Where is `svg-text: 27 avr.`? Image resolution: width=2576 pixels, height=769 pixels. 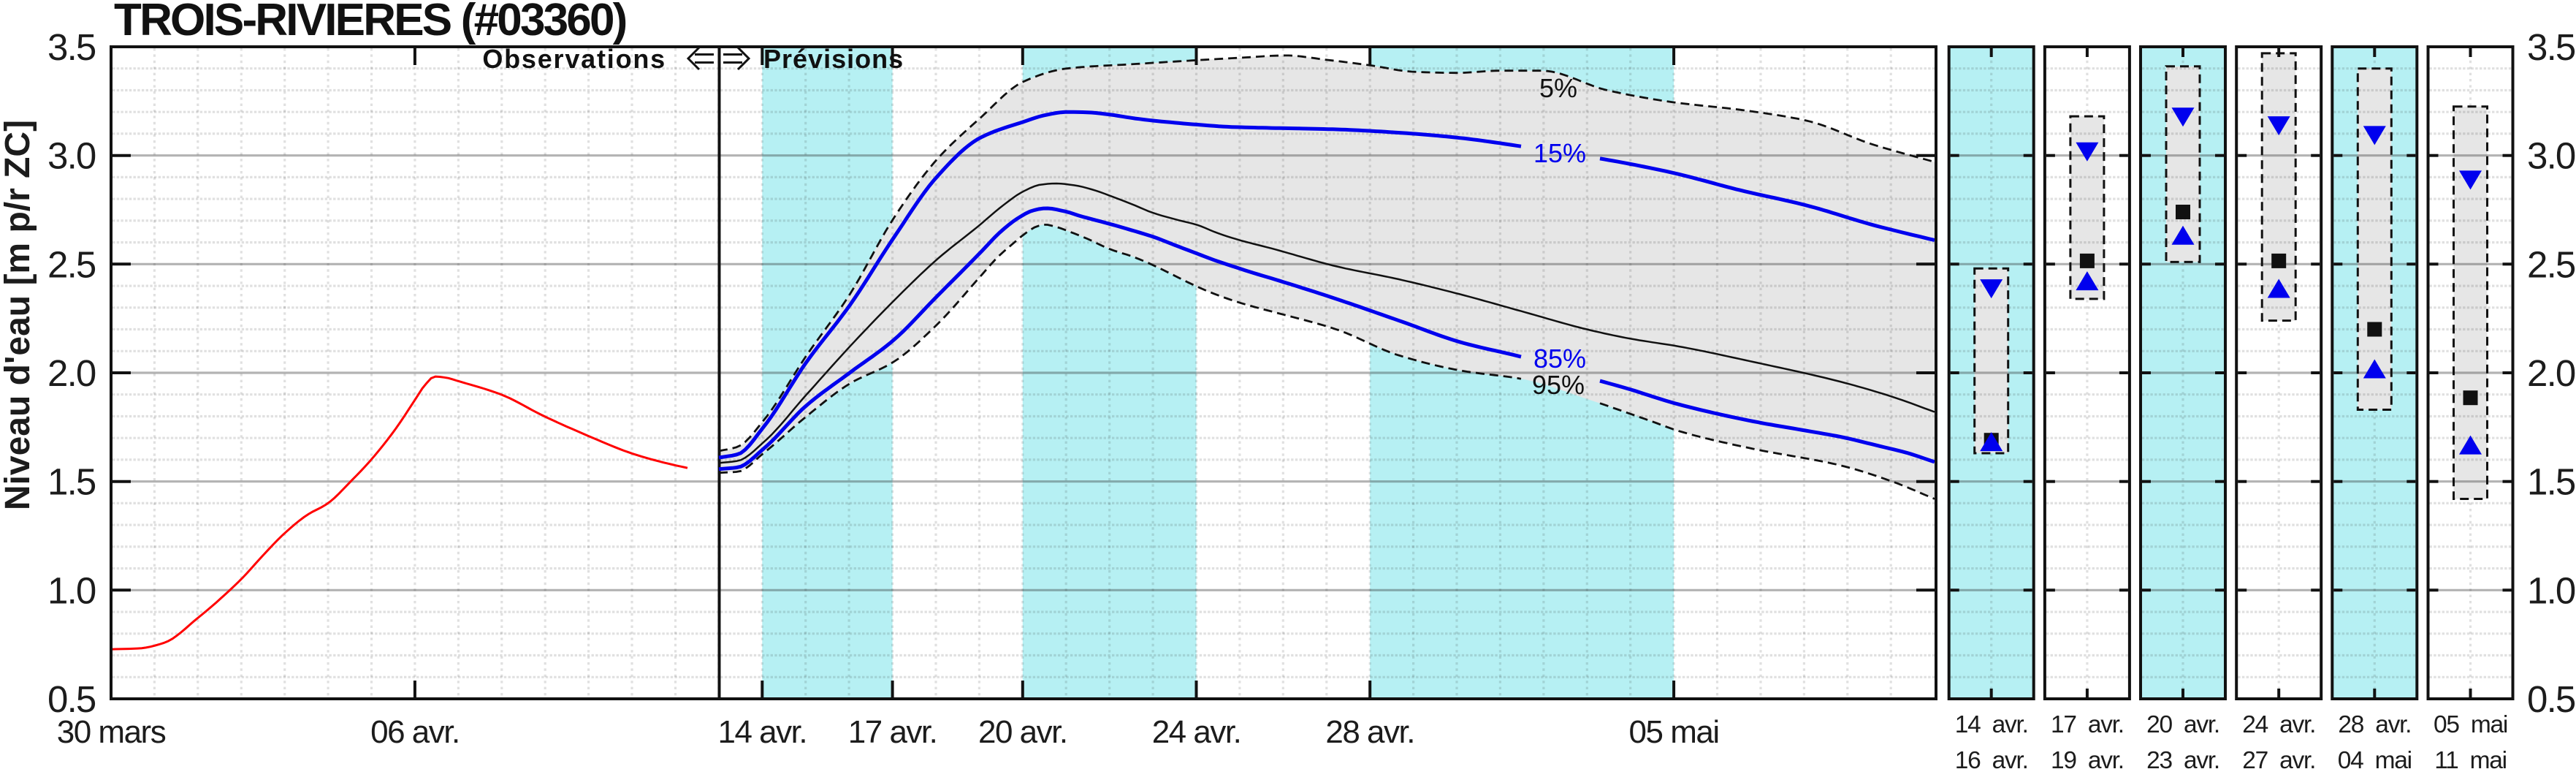 svg-text: 27 avr. is located at coordinates (2279, 758).